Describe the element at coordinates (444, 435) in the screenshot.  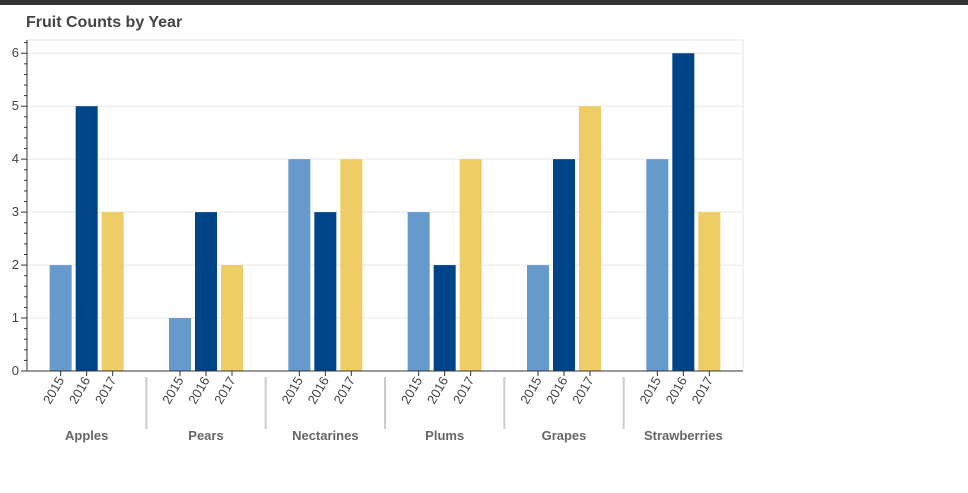
I see `x-group-label: Plums` at that location.